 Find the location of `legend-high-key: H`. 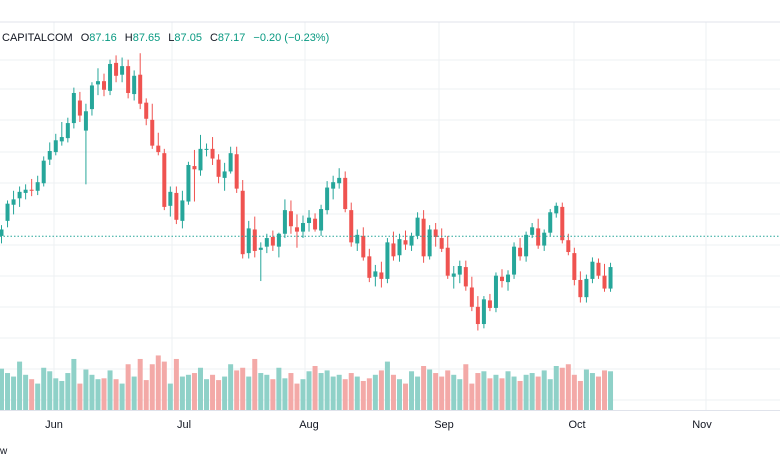

legend-high-key: H is located at coordinates (128, 38).